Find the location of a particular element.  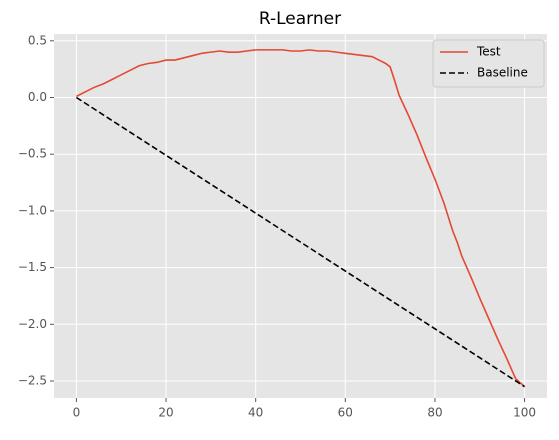

x-tick-label: 80 is located at coordinates (434, 413).